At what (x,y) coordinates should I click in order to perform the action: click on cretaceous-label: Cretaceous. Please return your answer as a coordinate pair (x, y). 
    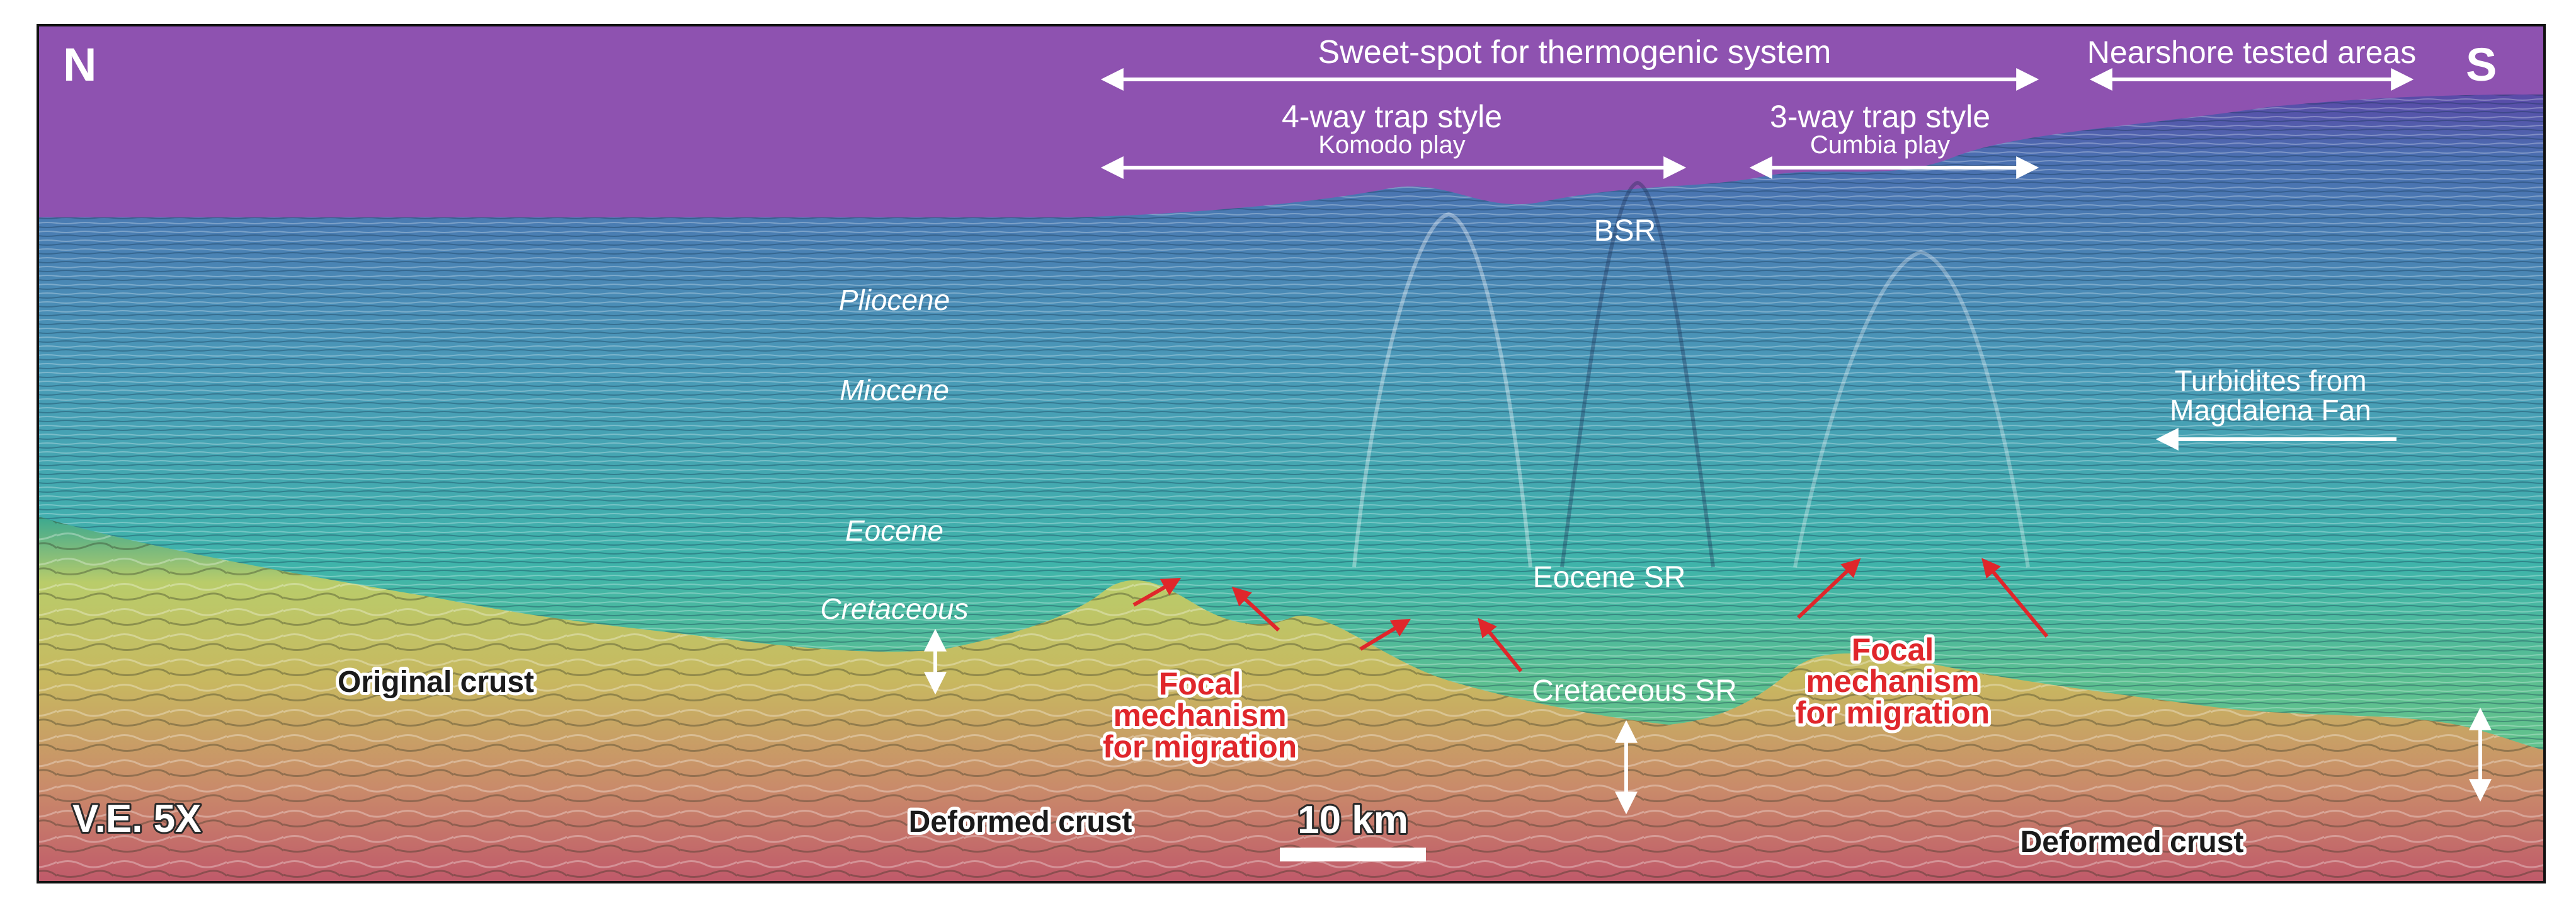
    Looking at the image, I should click on (894, 608).